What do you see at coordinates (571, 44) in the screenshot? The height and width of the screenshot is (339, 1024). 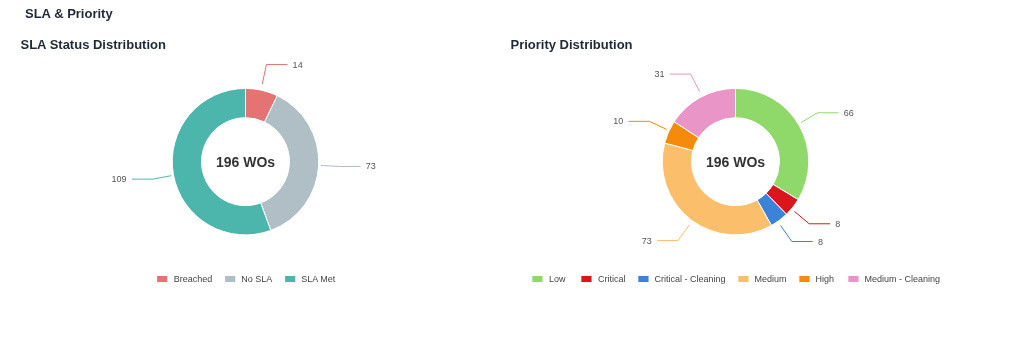 I see `chart-title: Priority Distribution` at bounding box center [571, 44].